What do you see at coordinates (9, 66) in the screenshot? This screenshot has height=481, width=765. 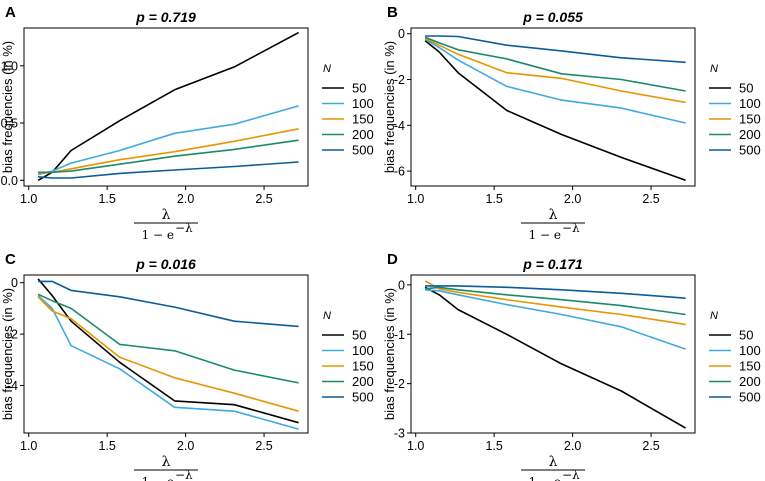 I see `y-tick-label: 1.0` at bounding box center [9, 66].